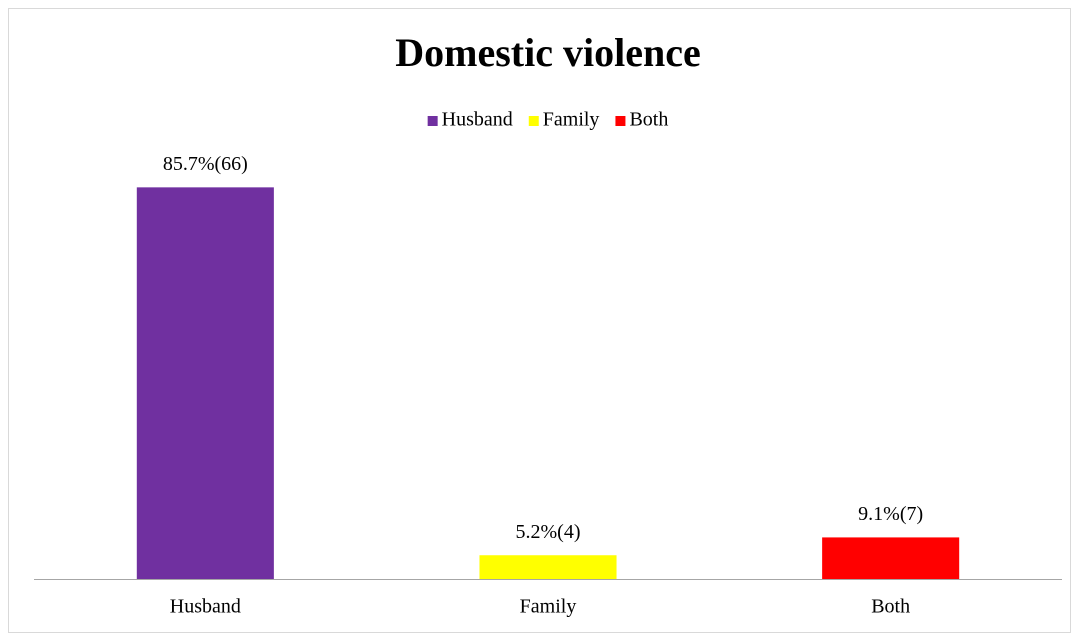 Image resolution: width=1079 pixels, height=634 pixels. What do you see at coordinates (571, 120) in the screenshot?
I see `legend-label: Family` at bounding box center [571, 120].